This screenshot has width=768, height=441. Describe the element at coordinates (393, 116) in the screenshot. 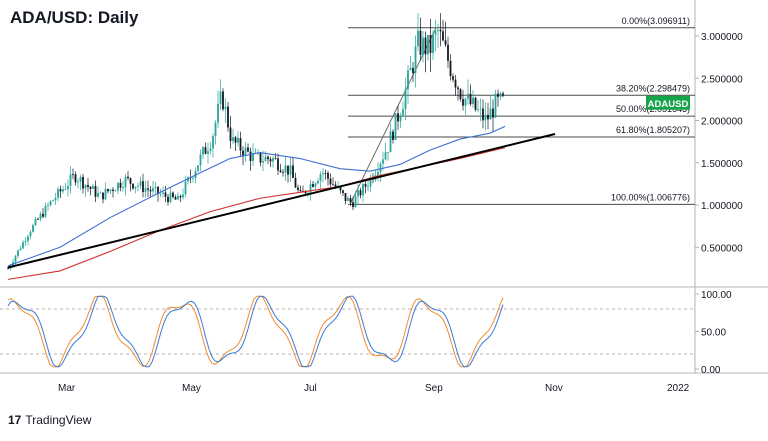

I see `fib-diagonal` at that location.